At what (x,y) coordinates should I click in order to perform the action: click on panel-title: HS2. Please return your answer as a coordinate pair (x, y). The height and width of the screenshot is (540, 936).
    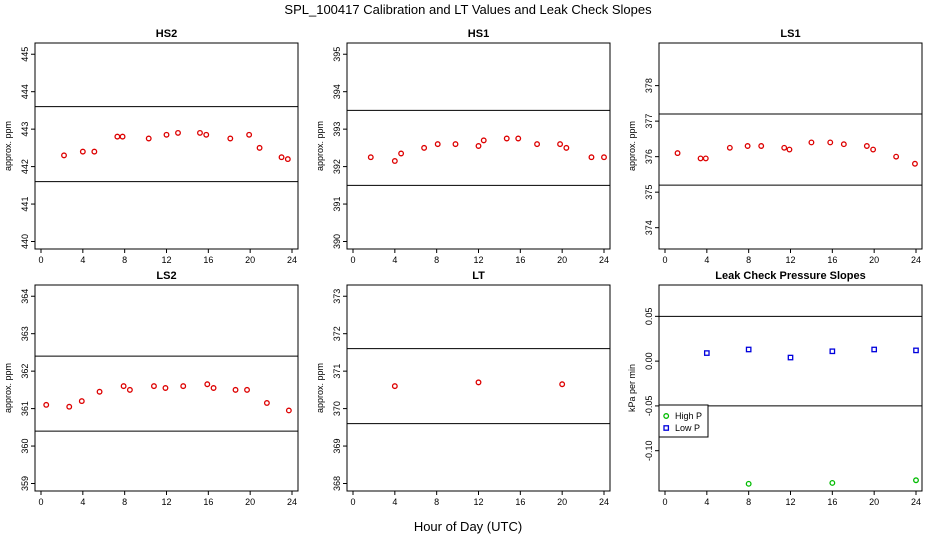
    Looking at the image, I should click on (166, 34).